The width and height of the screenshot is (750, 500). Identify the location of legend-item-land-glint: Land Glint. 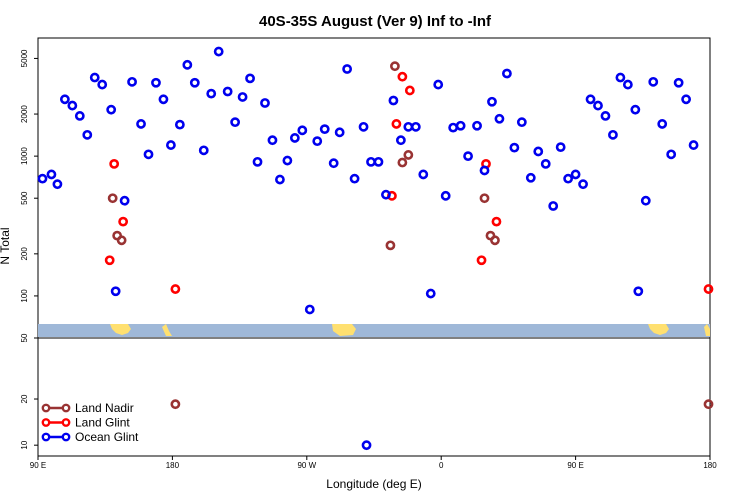
(85, 423).